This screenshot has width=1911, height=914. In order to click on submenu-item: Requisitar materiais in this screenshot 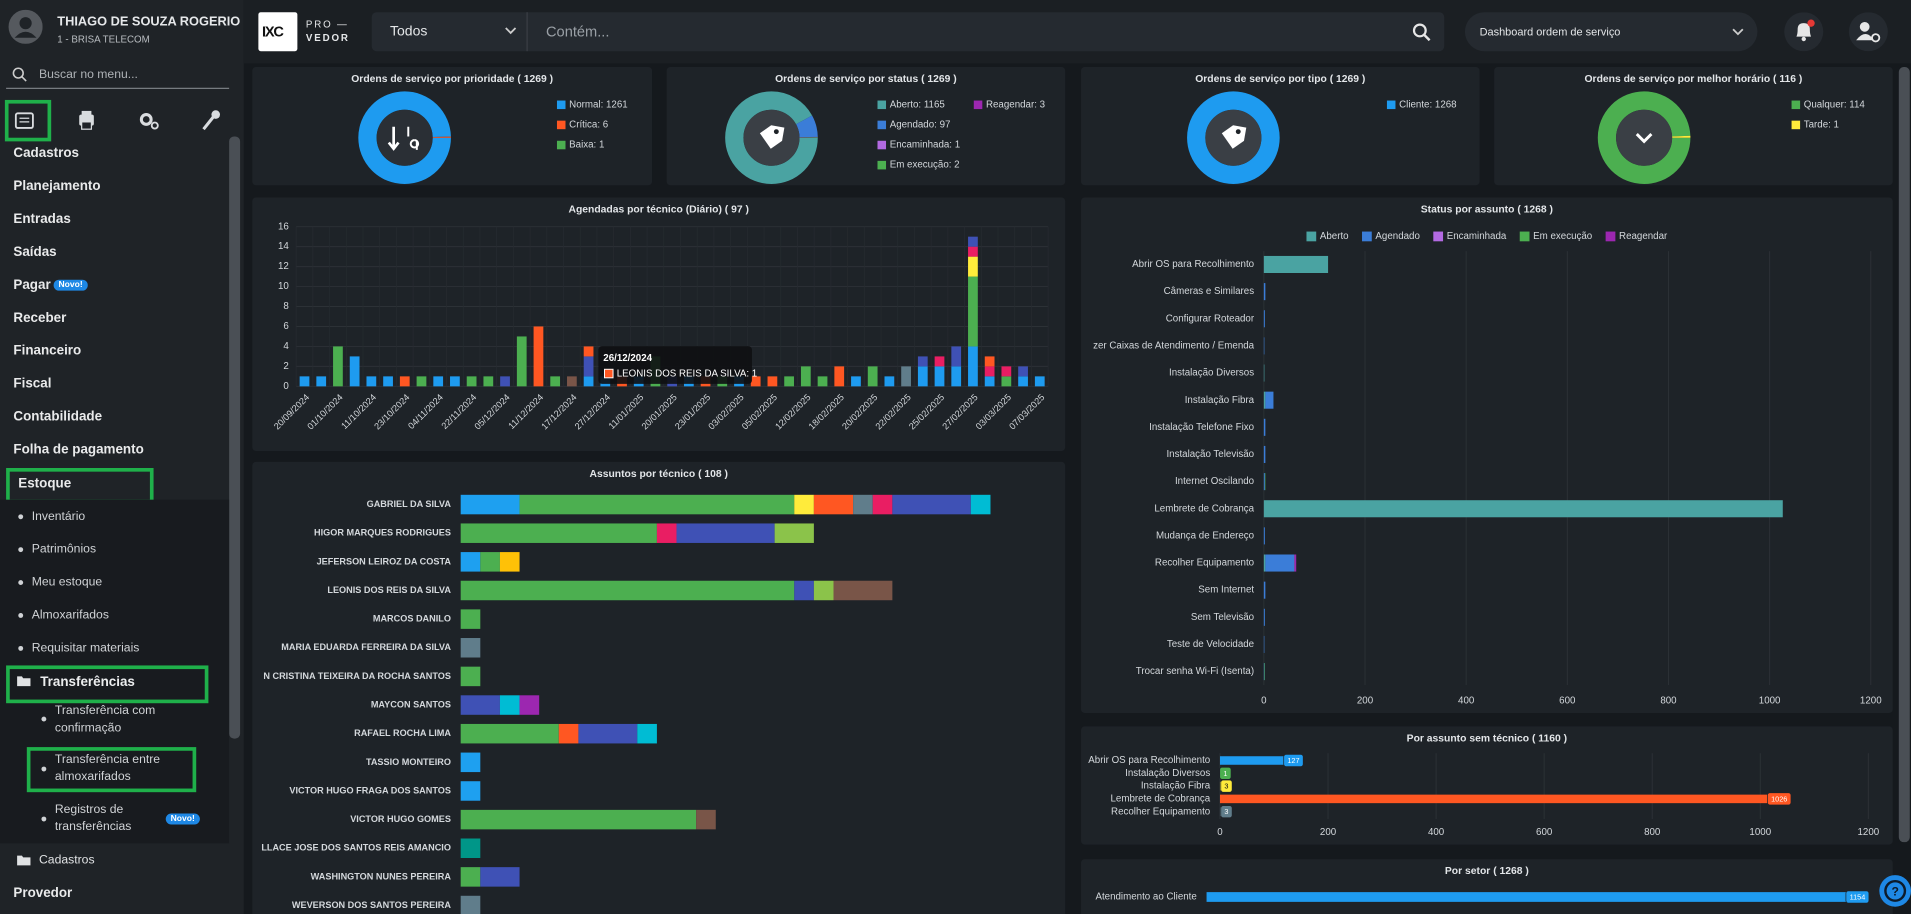, I will do `click(85, 648)`.